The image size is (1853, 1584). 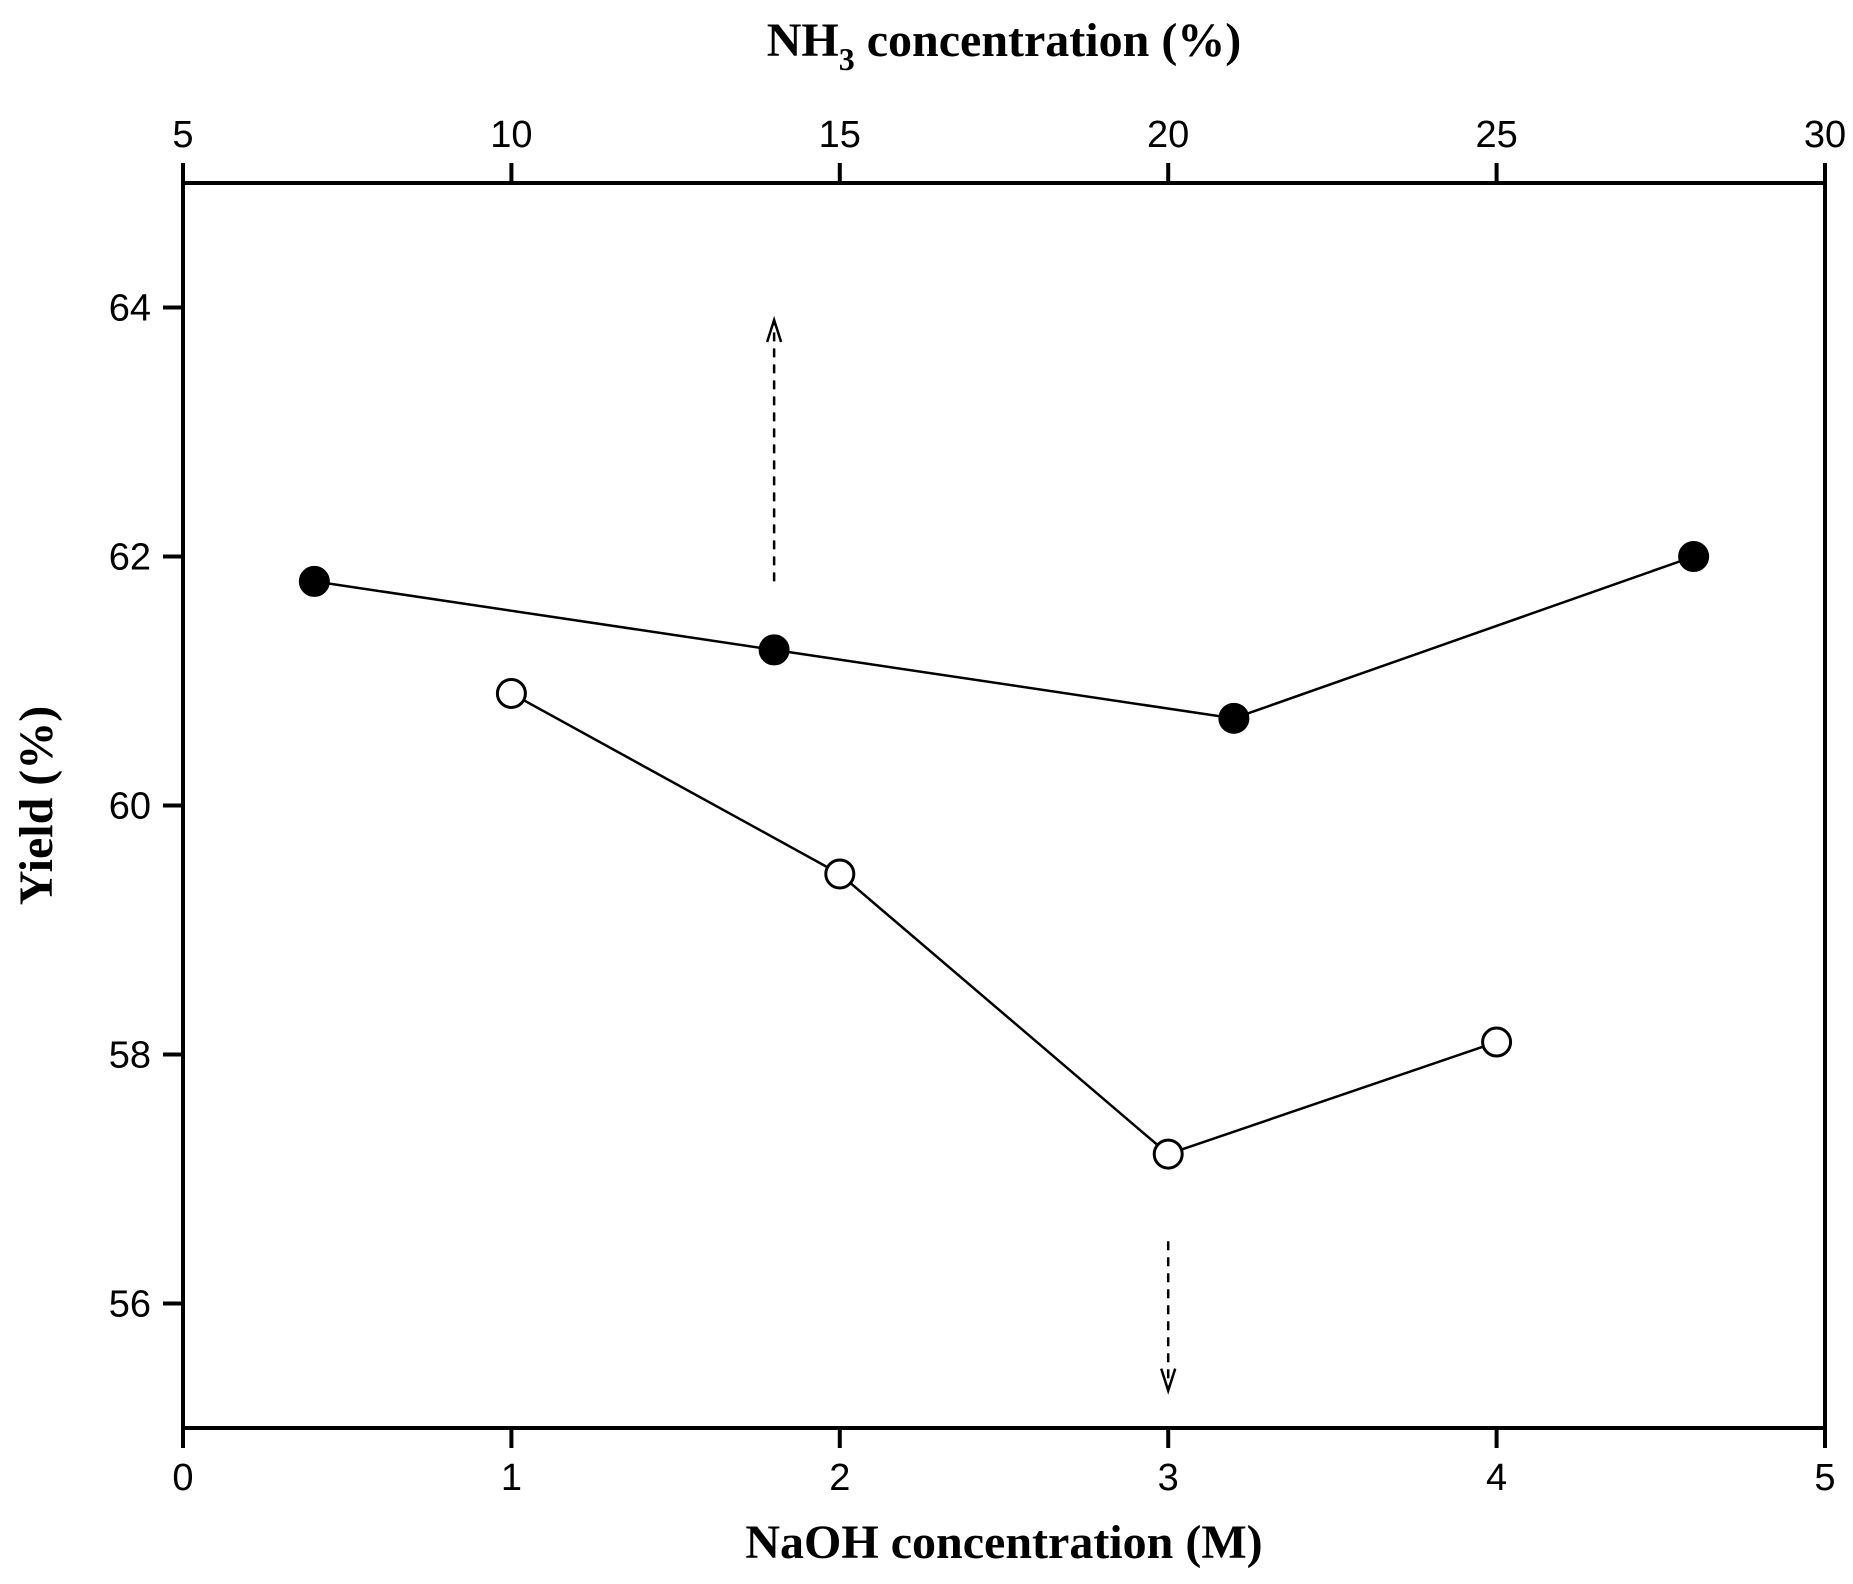 What do you see at coordinates (130, 807) in the screenshot?
I see `y-tick-label: 60` at bounding box center [130, 807].